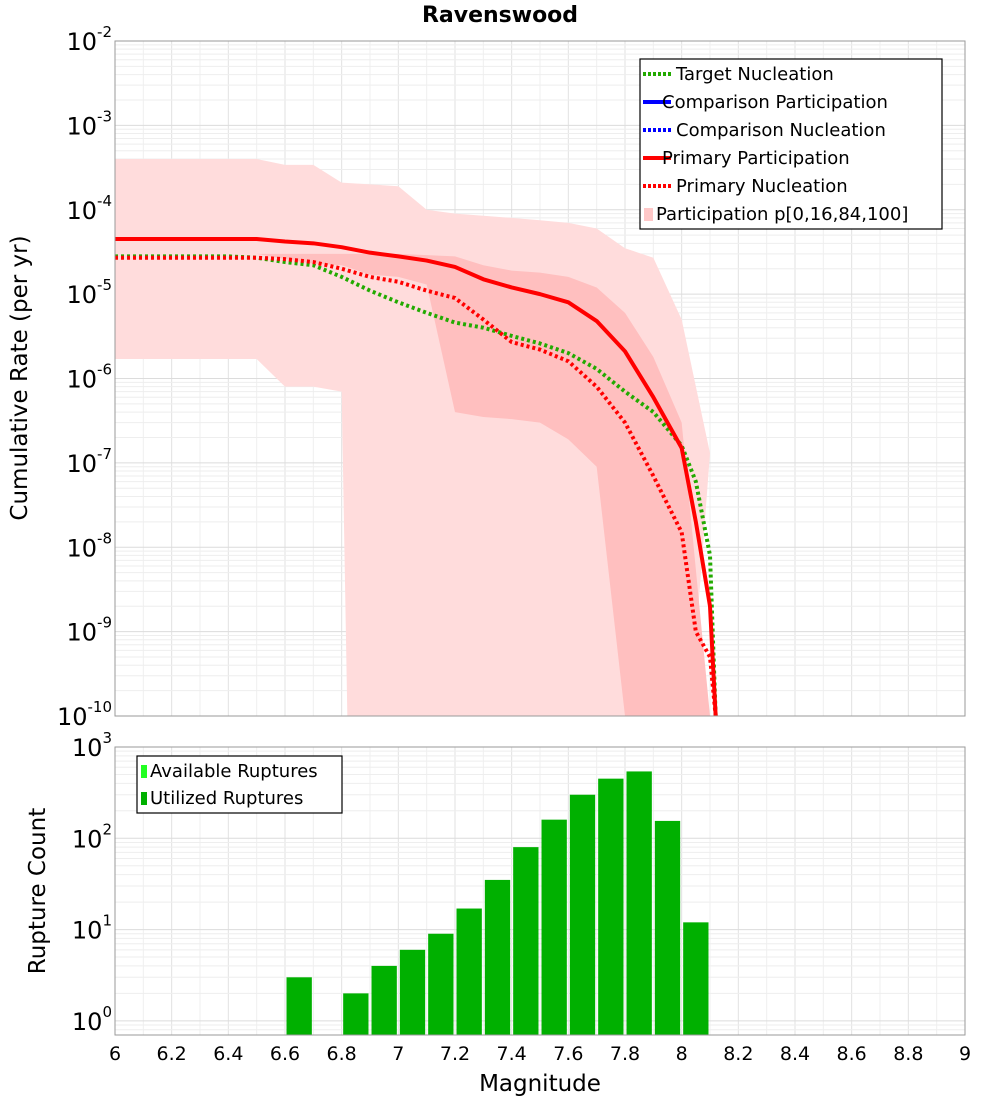  What do you see at coordinates (781, 130) in the screenshot?
I see `legend-label: Comparison Nucleation` at bounding box center [781, 130].